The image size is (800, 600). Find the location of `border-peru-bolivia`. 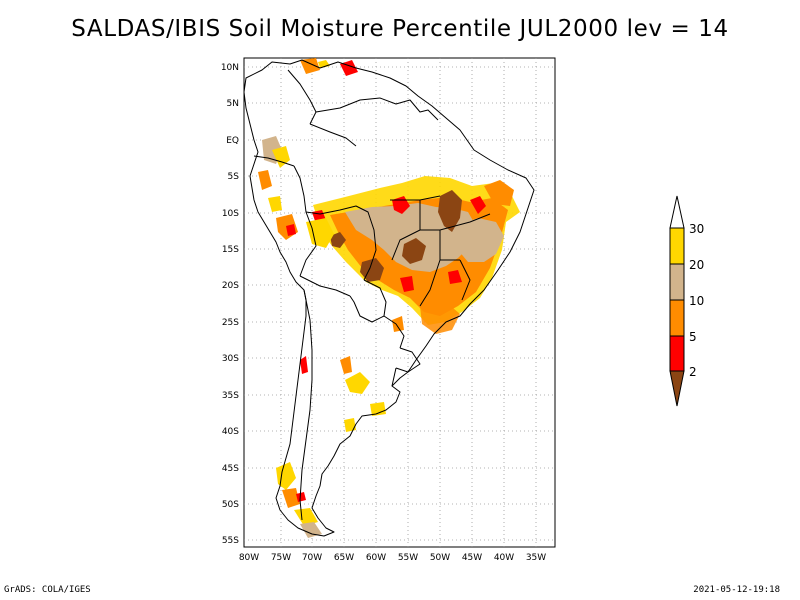

border-peru-bolivia is located at coordinates (308, 244).